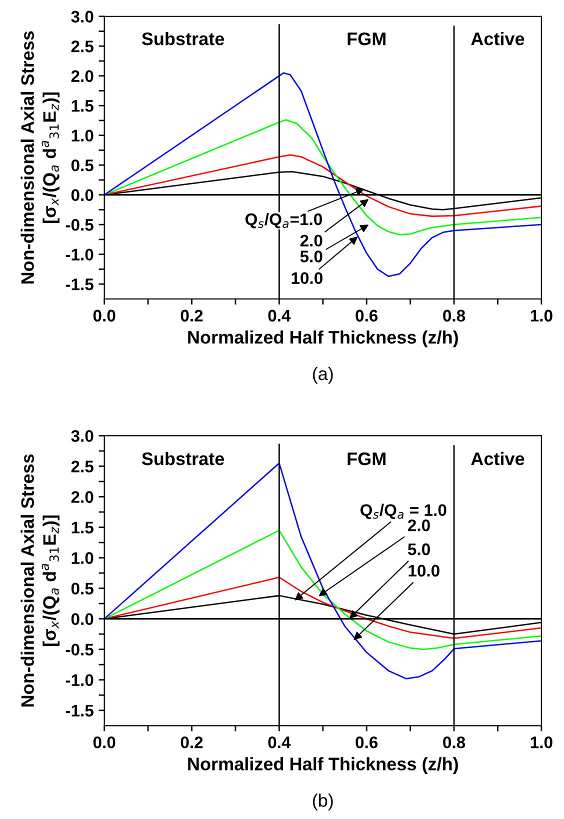 This screenshot has width=564, height=819. Describe the element at coordinates (322, 375) in the screenshot. I see `text: (a)` at that location.